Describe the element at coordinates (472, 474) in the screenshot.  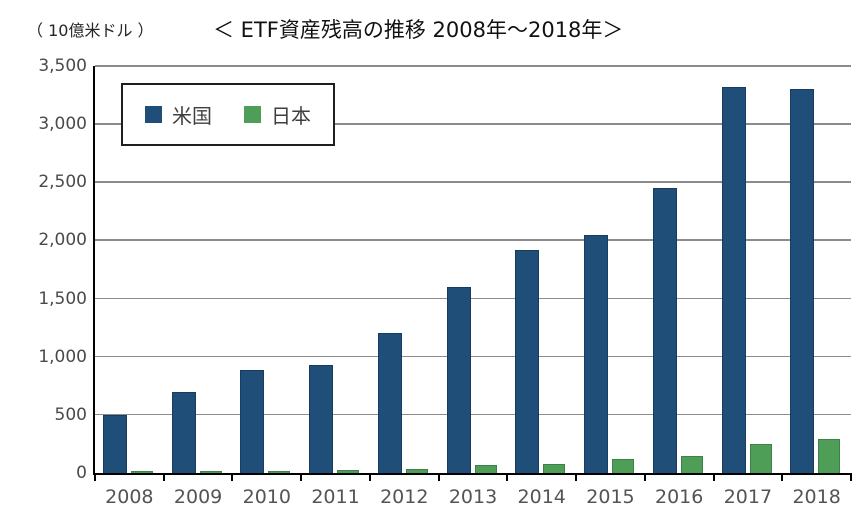
I see `x-axis-line` at that location.